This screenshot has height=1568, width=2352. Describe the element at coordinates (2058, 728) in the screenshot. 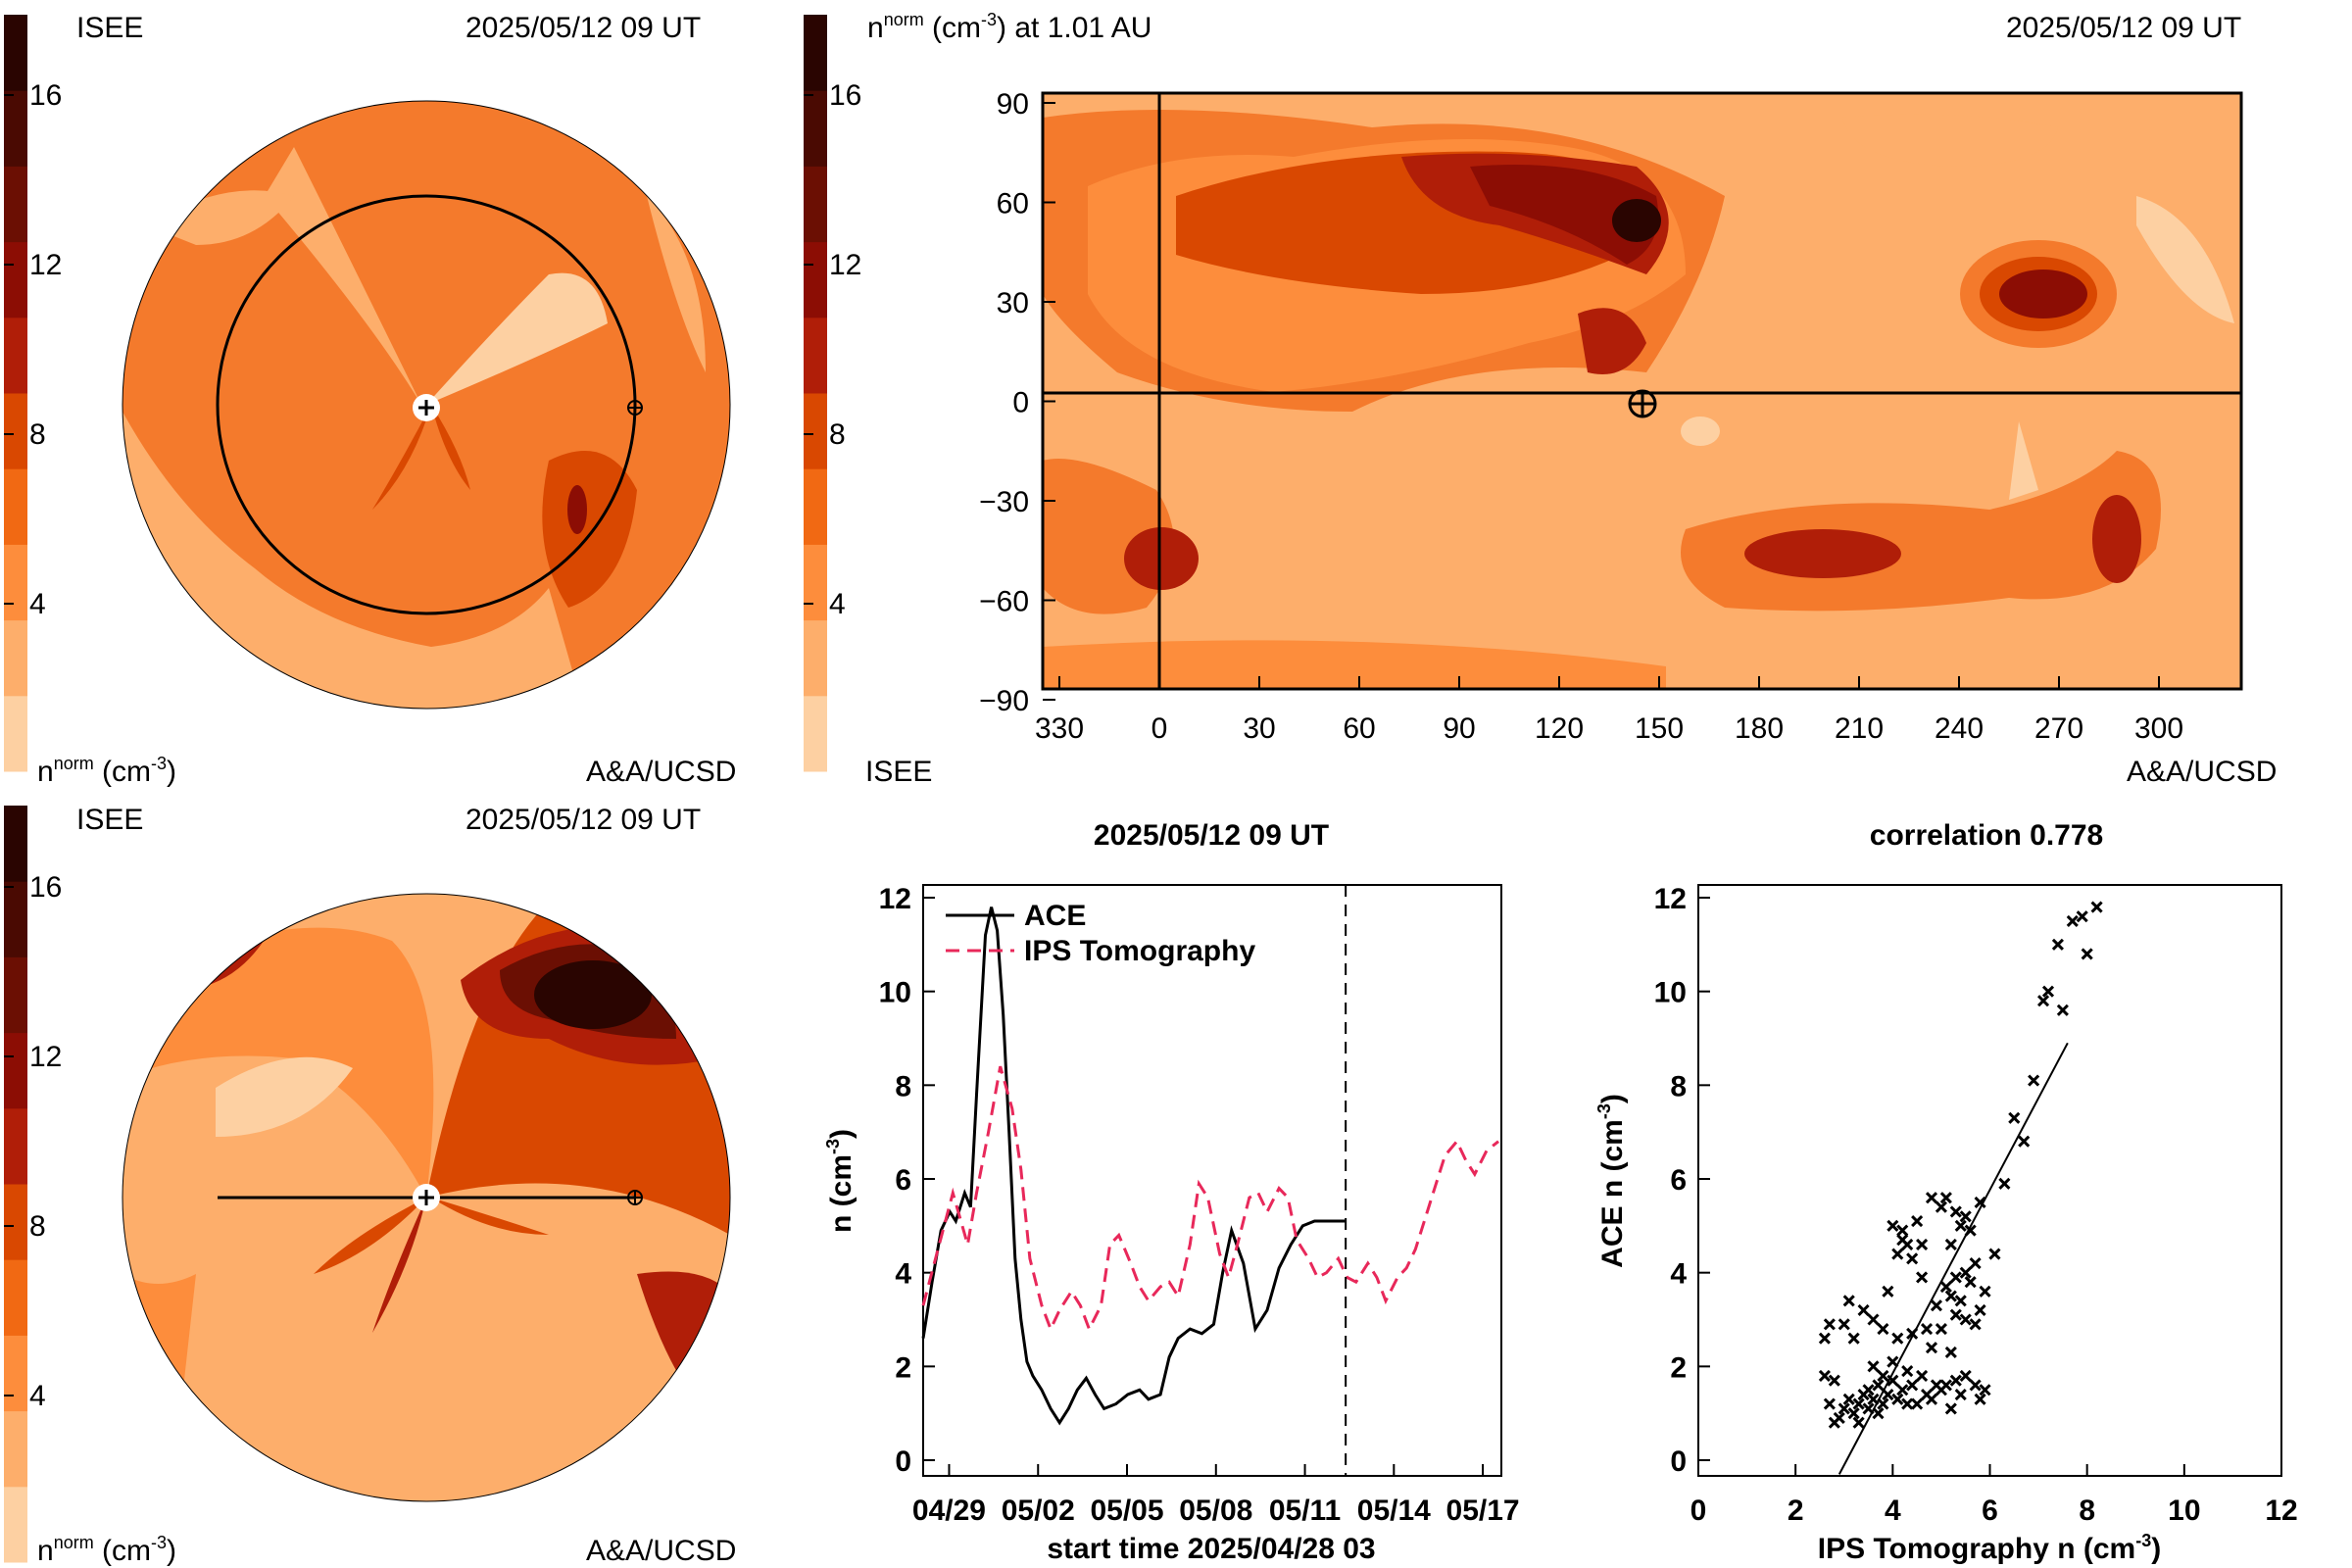

I see `x-tick-label: 270` at that location.